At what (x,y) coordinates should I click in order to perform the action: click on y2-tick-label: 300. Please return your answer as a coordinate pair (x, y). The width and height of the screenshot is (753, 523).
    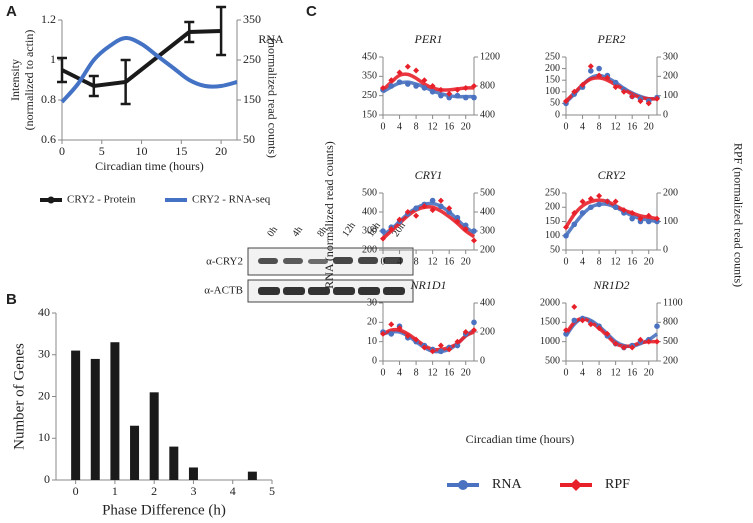
    Looking at the image, I should click on (670, 56).